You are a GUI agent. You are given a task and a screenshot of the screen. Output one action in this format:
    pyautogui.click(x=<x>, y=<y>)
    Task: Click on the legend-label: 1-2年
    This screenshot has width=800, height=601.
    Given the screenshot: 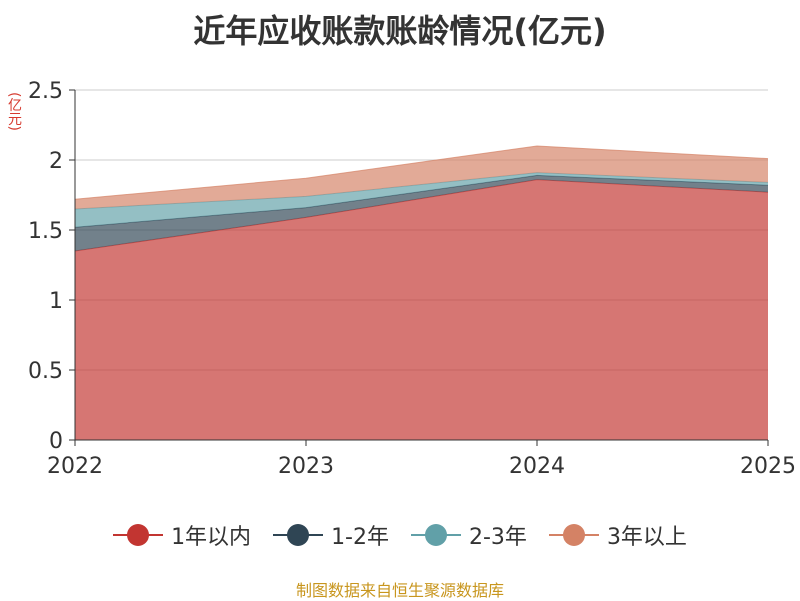 What is the action you would take?
    pyautogui.click(x=360, y=537)
    